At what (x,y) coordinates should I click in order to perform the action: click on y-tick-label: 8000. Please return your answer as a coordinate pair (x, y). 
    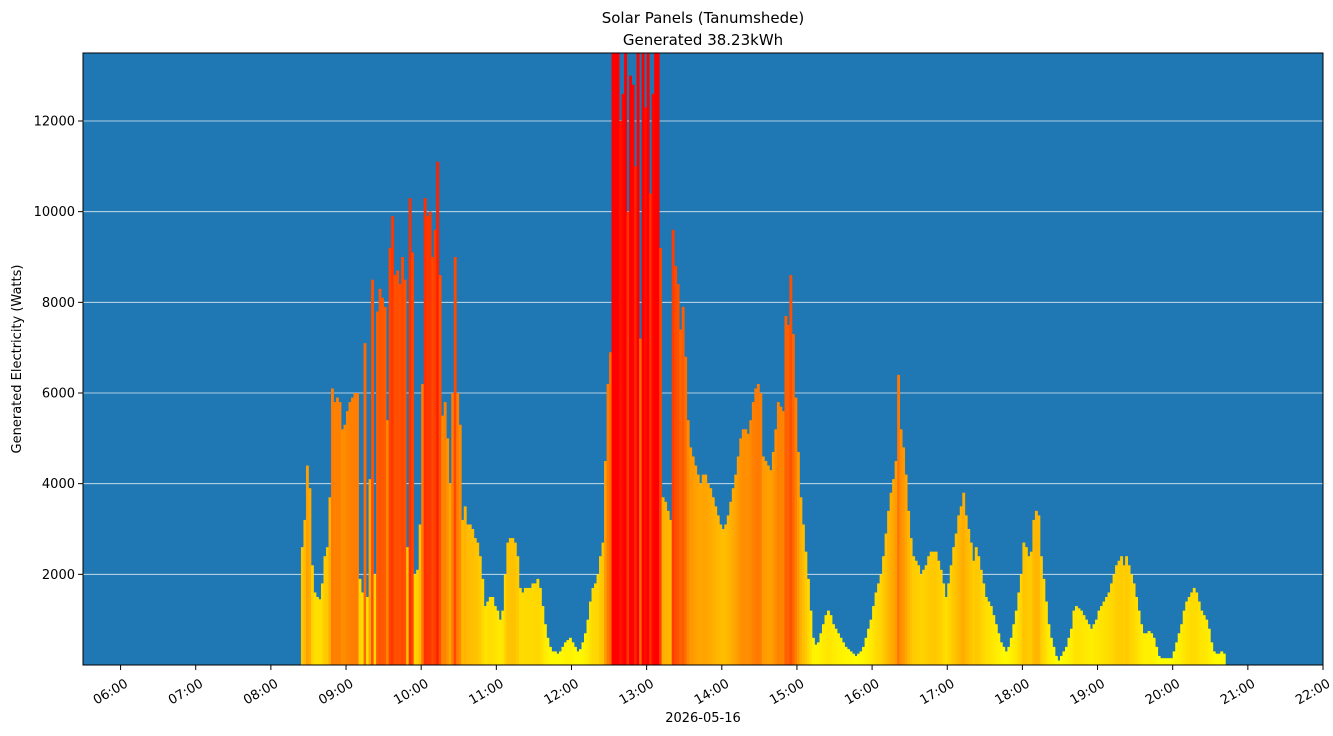
    Looking at the image, I should click on (58, 303).